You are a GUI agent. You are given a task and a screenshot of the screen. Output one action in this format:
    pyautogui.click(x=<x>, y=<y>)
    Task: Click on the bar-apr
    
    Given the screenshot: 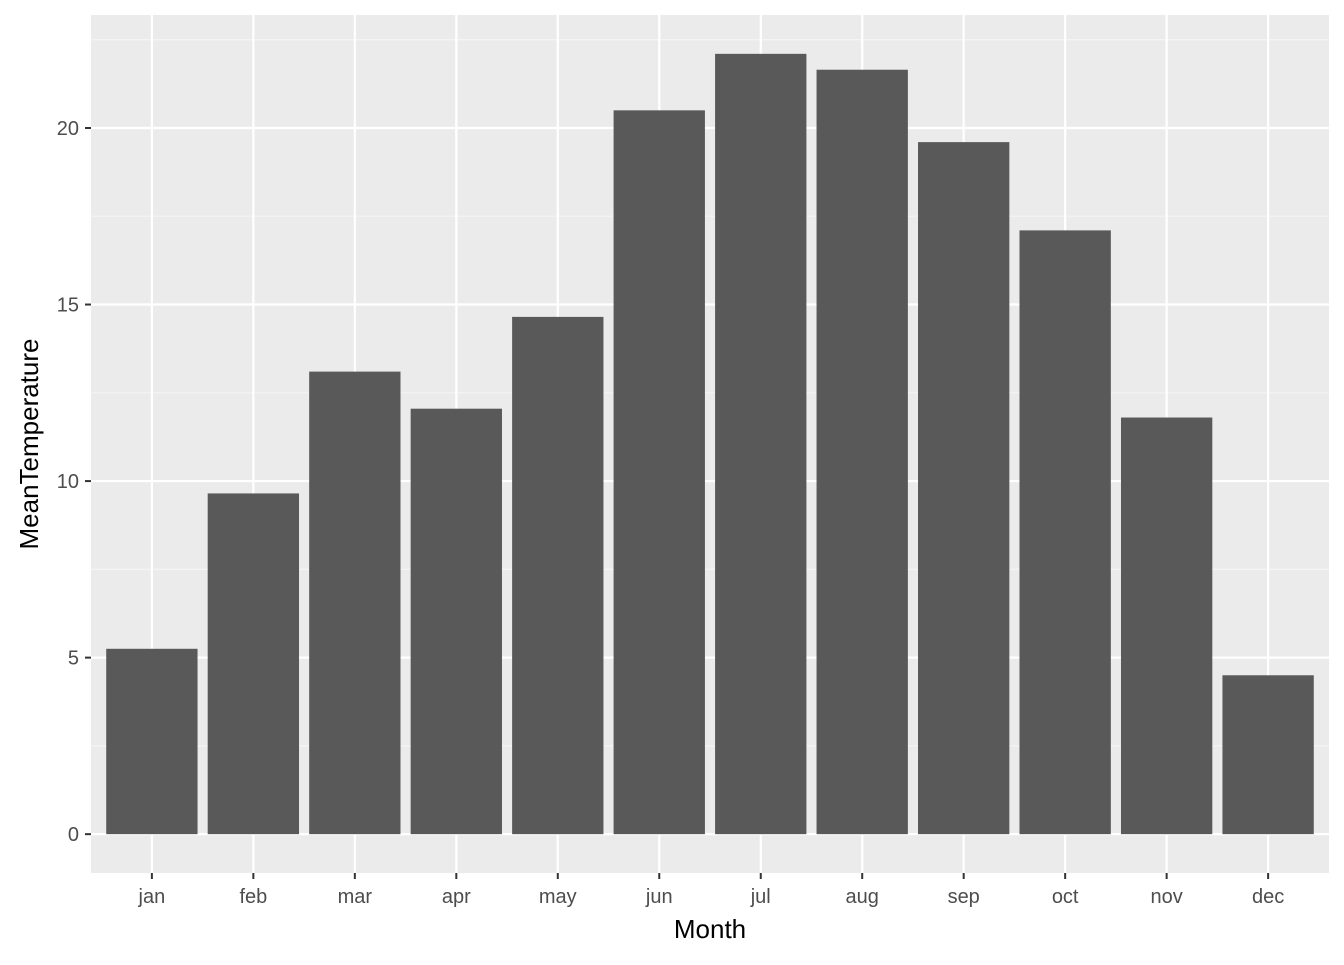 What is the action you would take?
    pyautogui.click(x=456, y=621)
    